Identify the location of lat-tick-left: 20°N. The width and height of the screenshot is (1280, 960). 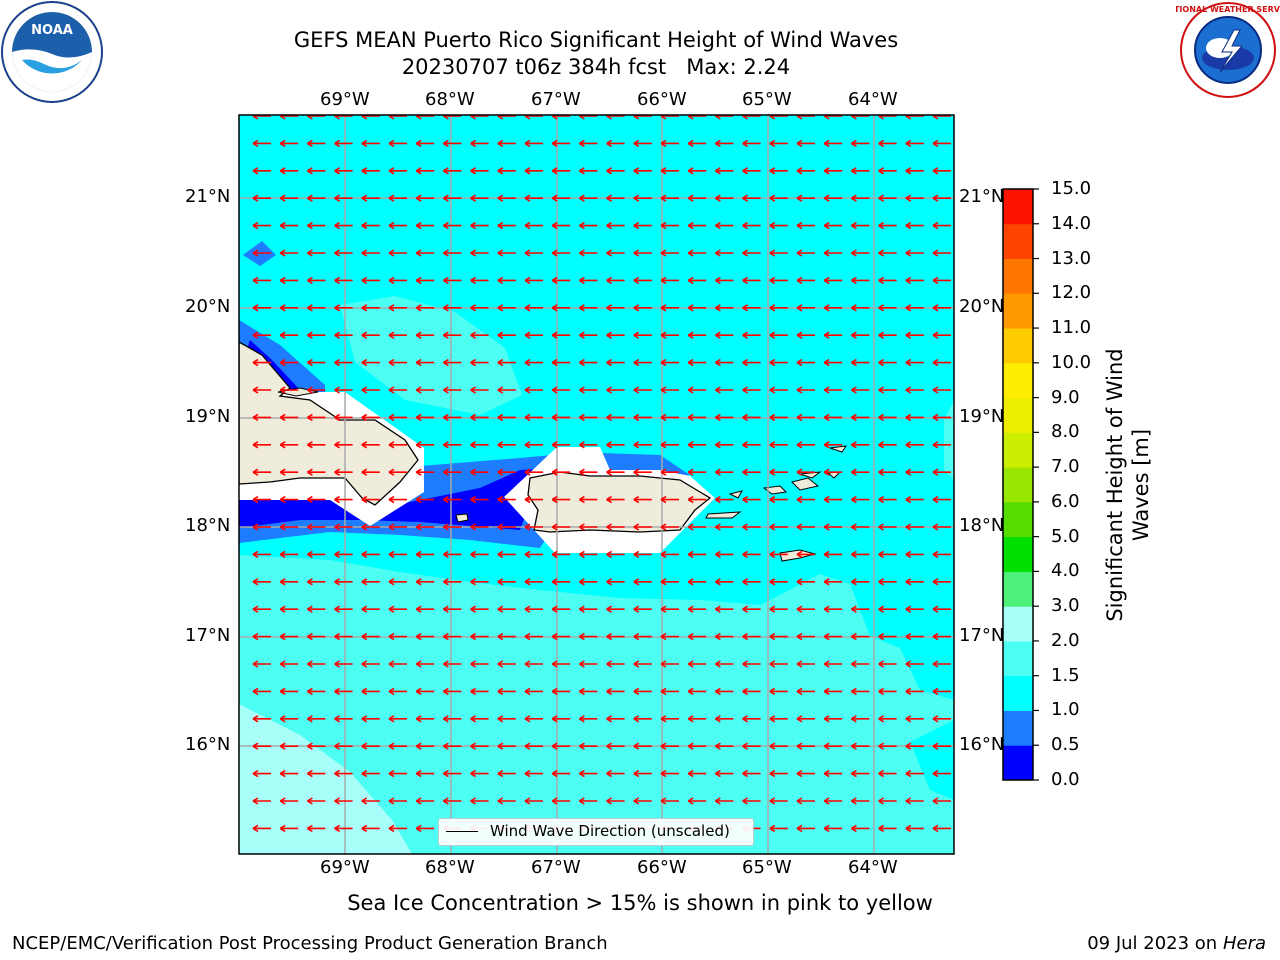
(208, 306).